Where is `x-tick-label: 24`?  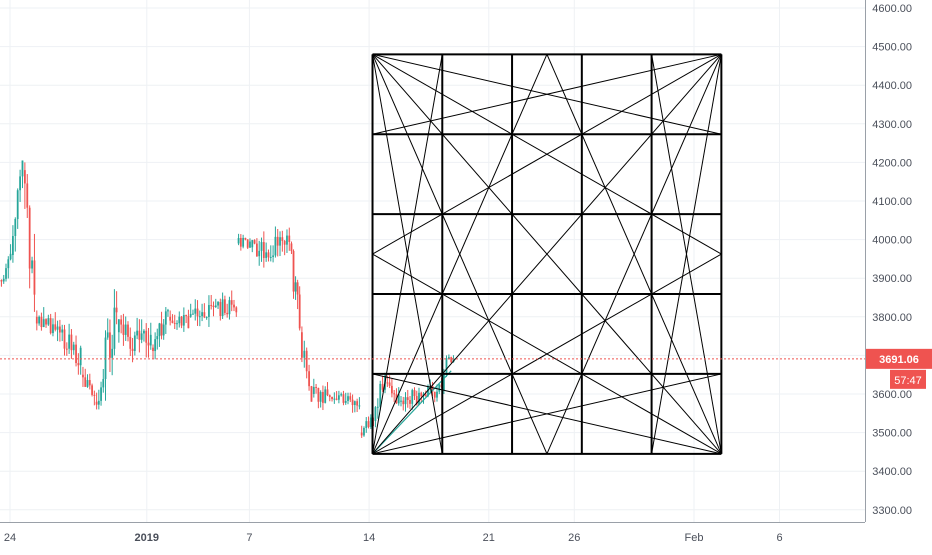 x-tick-label: 24 is located at coordinates (10, 538).